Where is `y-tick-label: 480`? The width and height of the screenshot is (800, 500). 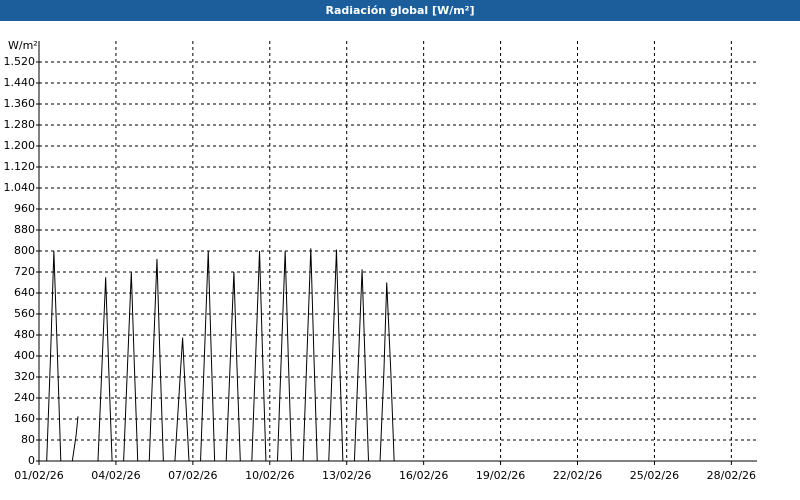 y-tick-label: 480 is located at coordinates (24, 334).